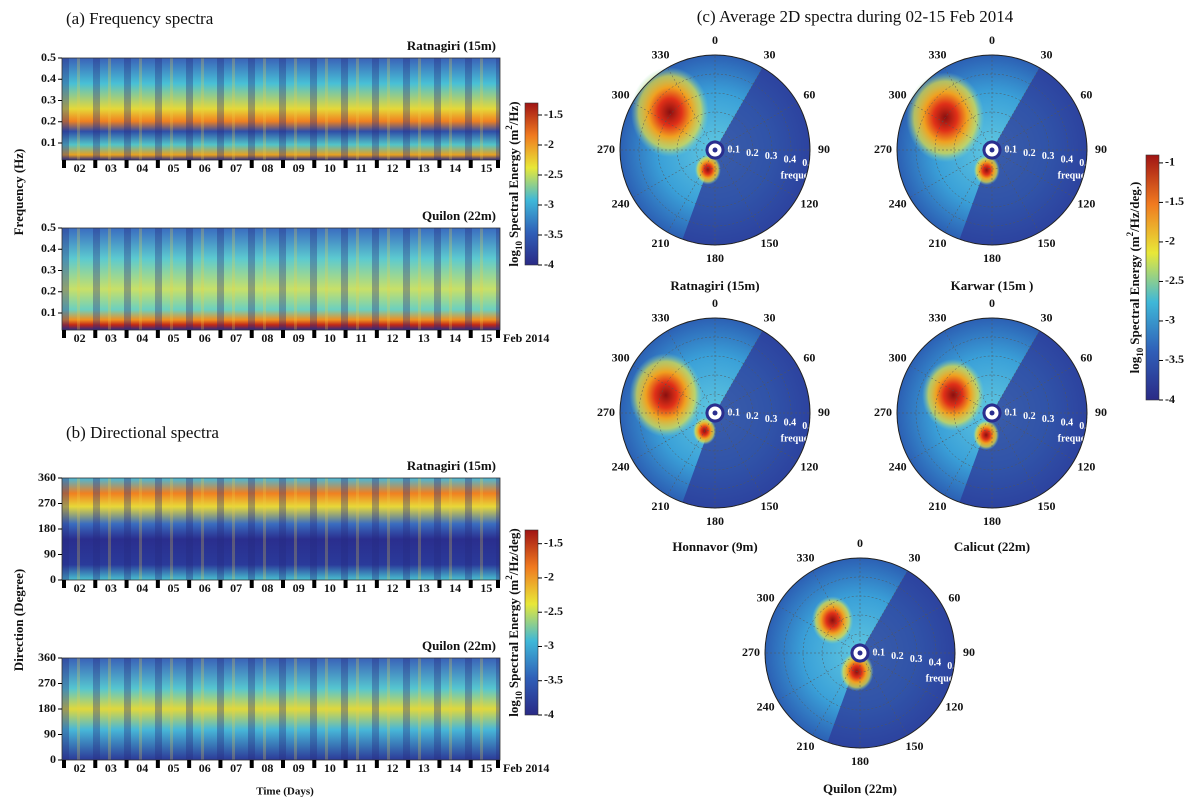 Image resolution: width=1186 pixels, height=803 pixels. What do you see at coordinates (1048, 156) in the screenshot?
I see `r-tick-label: 0.3` at bounding box center [1048, 156].